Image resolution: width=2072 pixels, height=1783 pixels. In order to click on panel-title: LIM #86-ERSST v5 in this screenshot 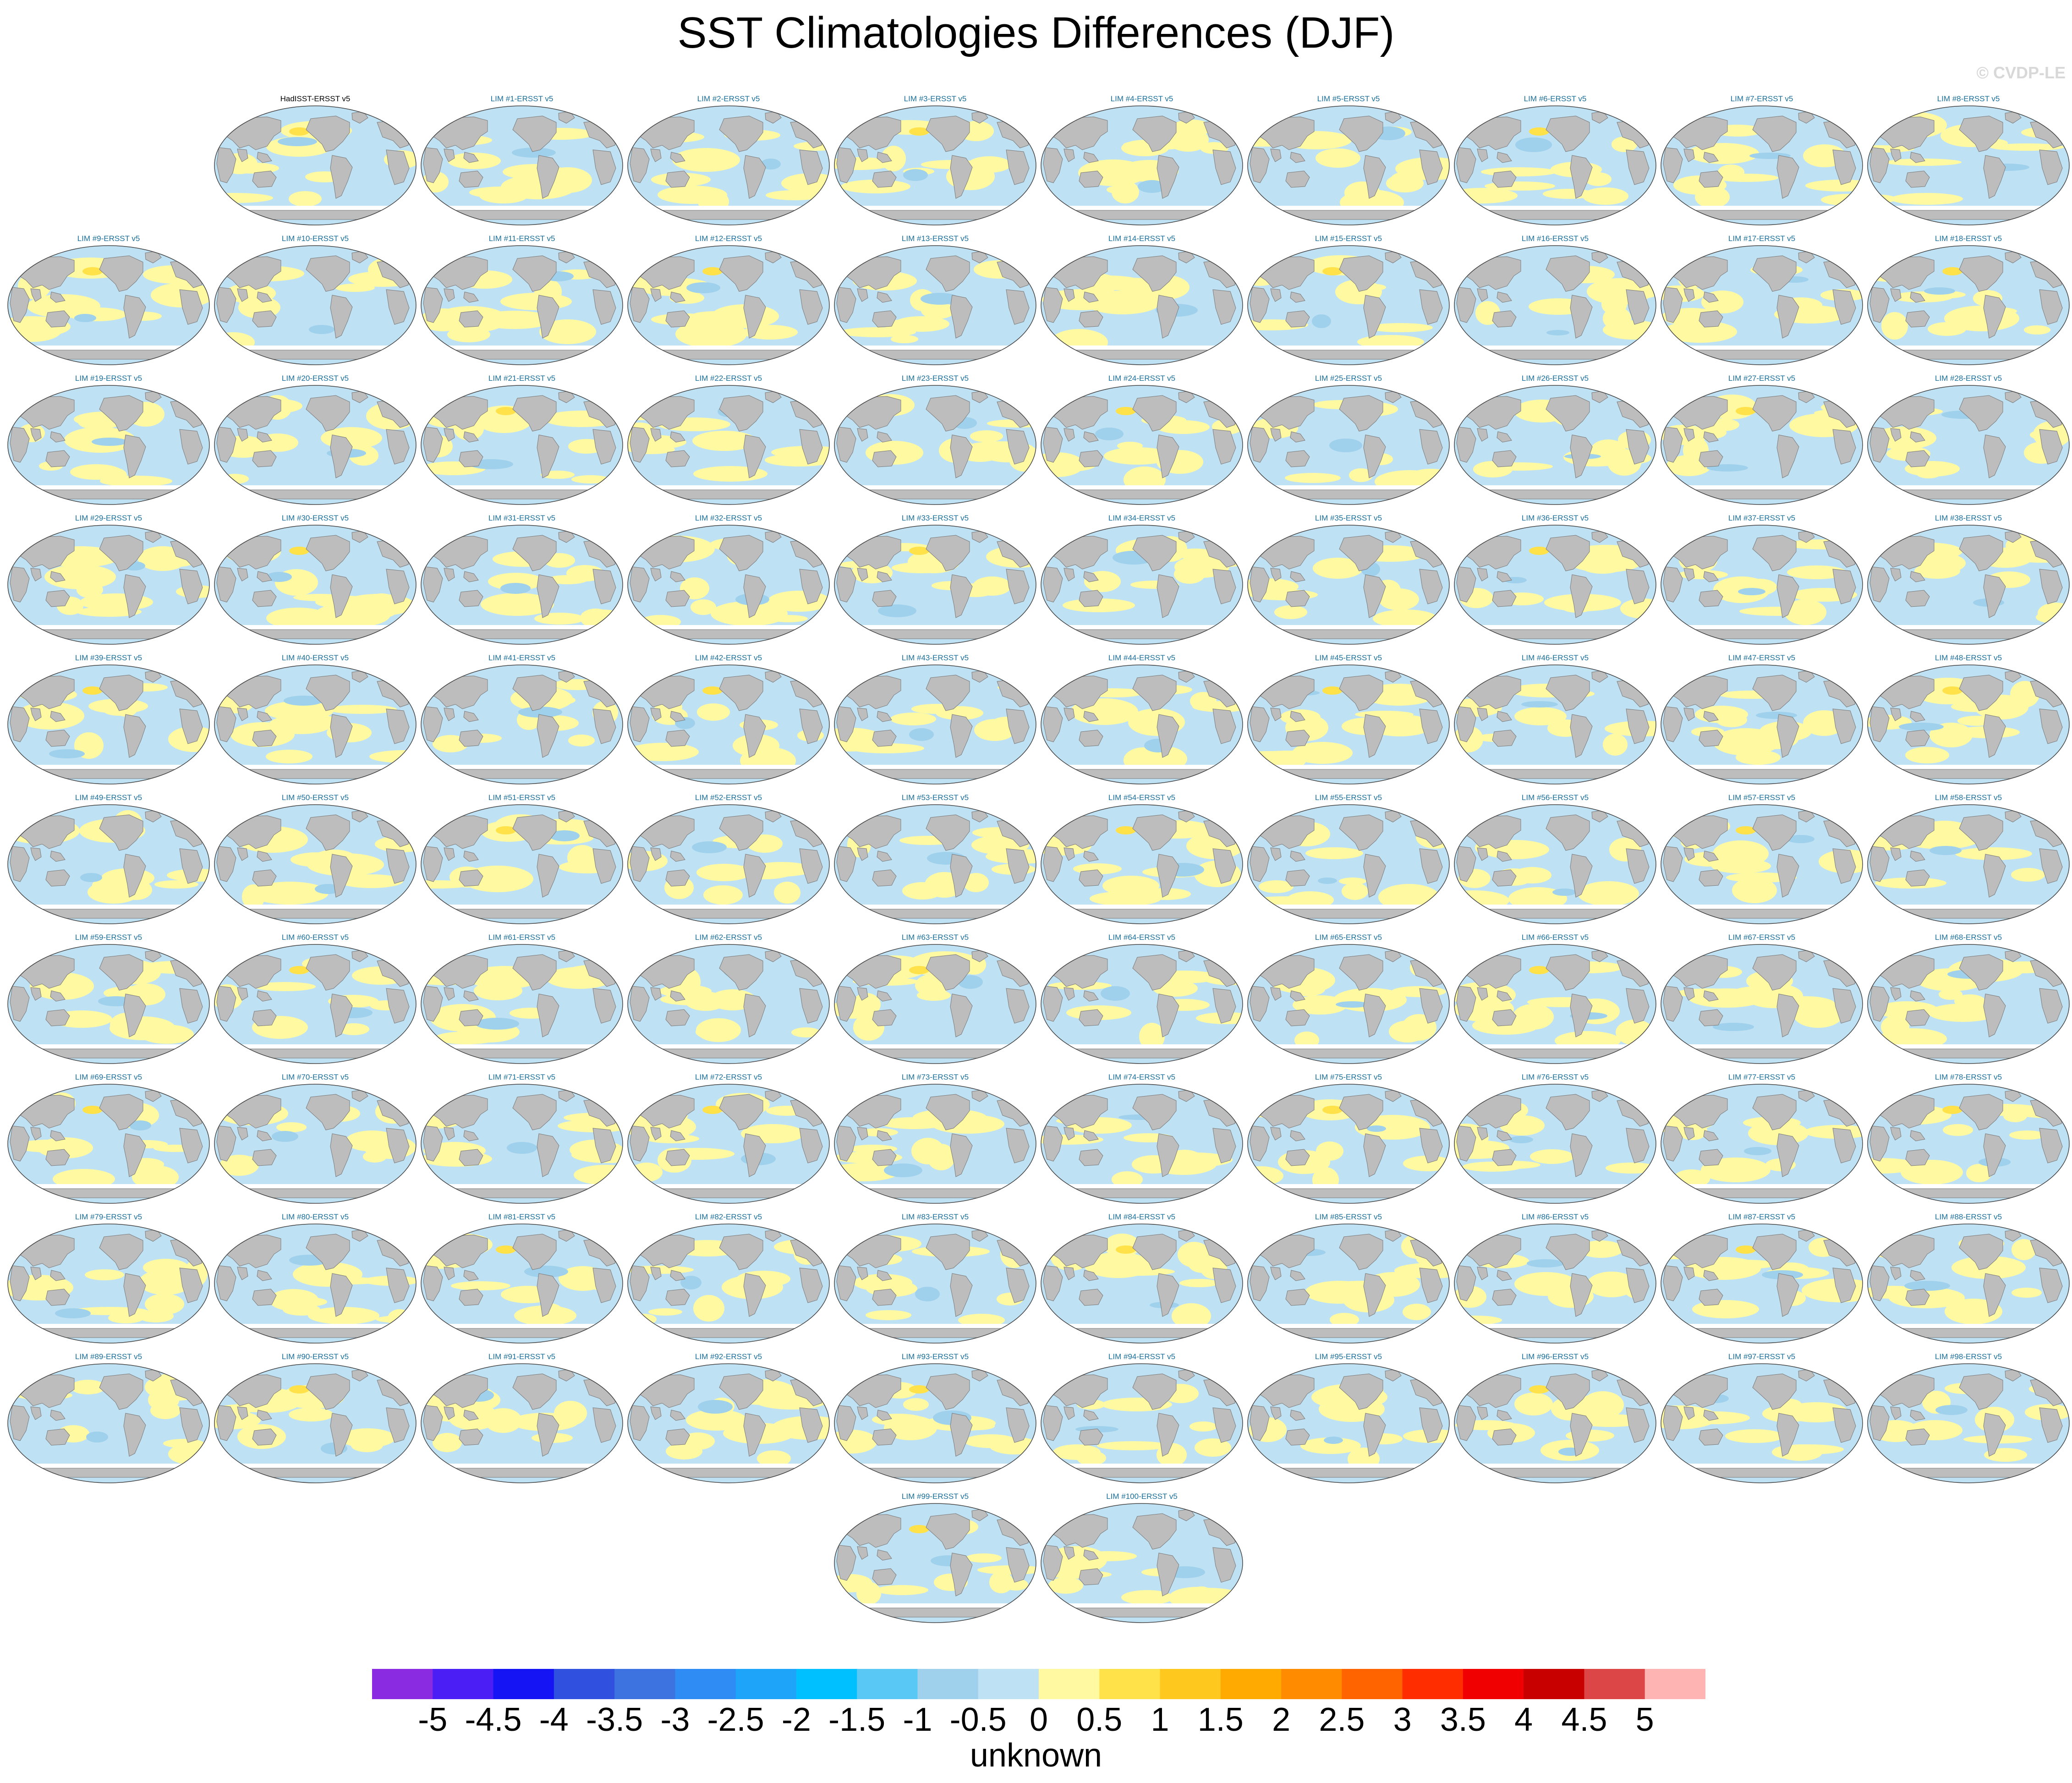, I will do `click(1555, 1216)`.